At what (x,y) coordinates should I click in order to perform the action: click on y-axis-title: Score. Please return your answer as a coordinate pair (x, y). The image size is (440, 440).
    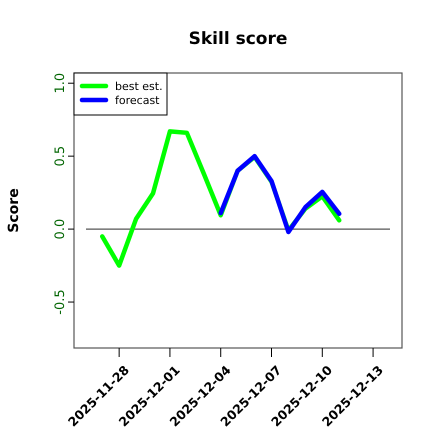
    Looking at the image, I should click on (14, 210).